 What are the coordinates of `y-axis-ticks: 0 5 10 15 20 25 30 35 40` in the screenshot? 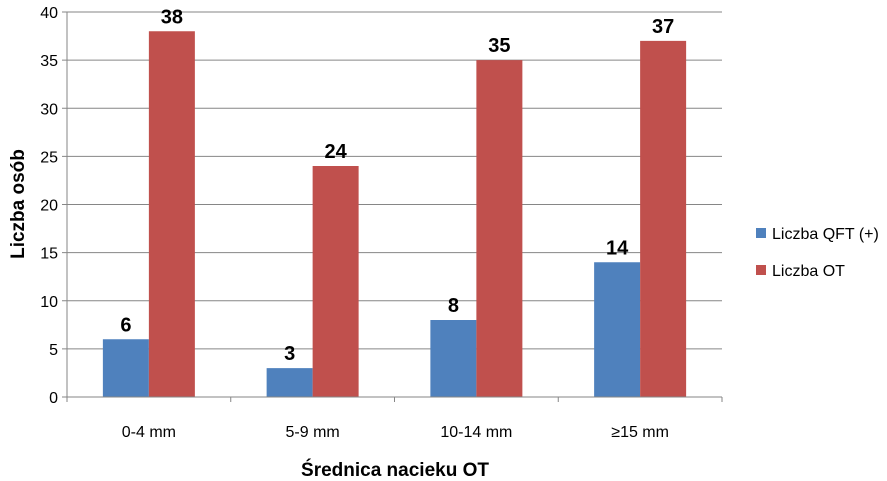 It's located at (53, 206).